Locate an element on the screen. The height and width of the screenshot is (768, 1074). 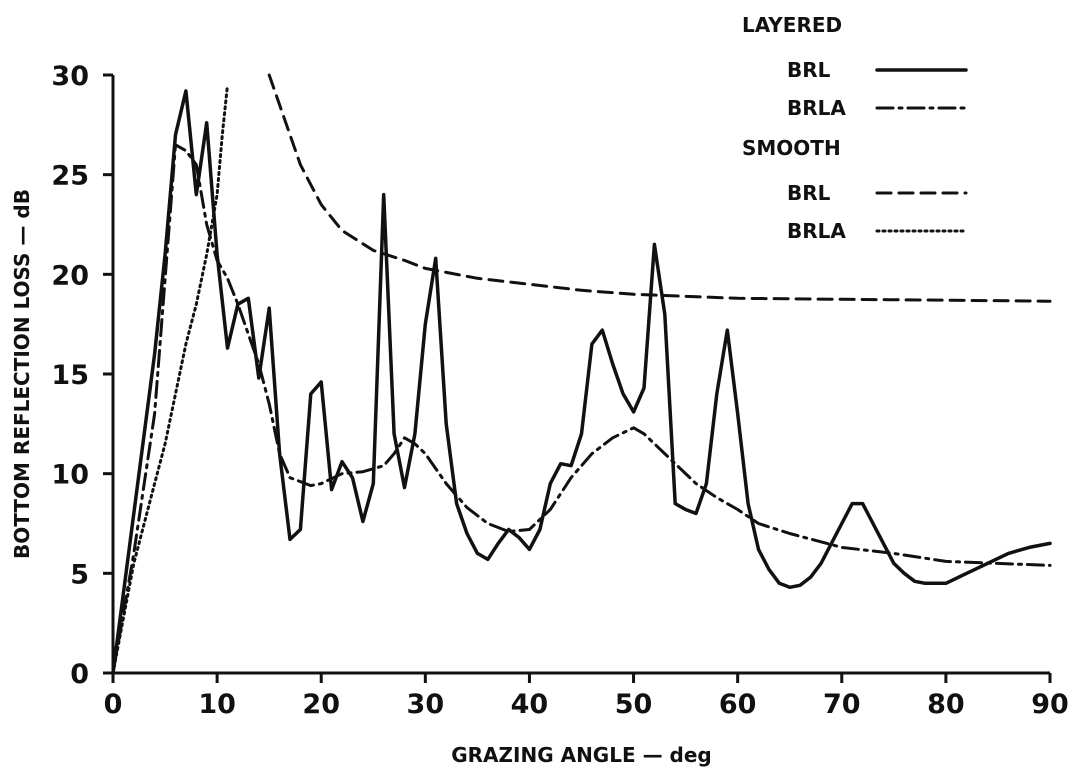
x-tick-label: 40 is located at coordinates (530, 704).